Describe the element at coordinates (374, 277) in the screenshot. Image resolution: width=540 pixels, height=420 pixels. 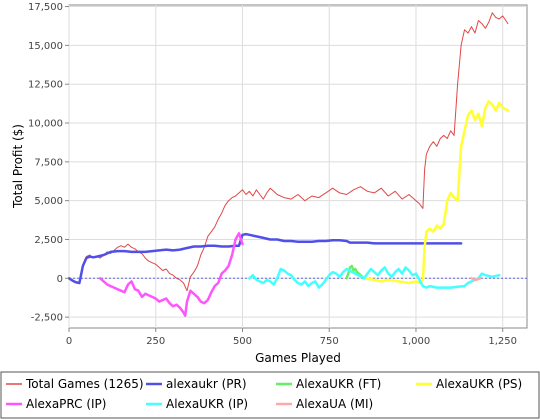
I see `series-line-alexaukr-ip` at that location.